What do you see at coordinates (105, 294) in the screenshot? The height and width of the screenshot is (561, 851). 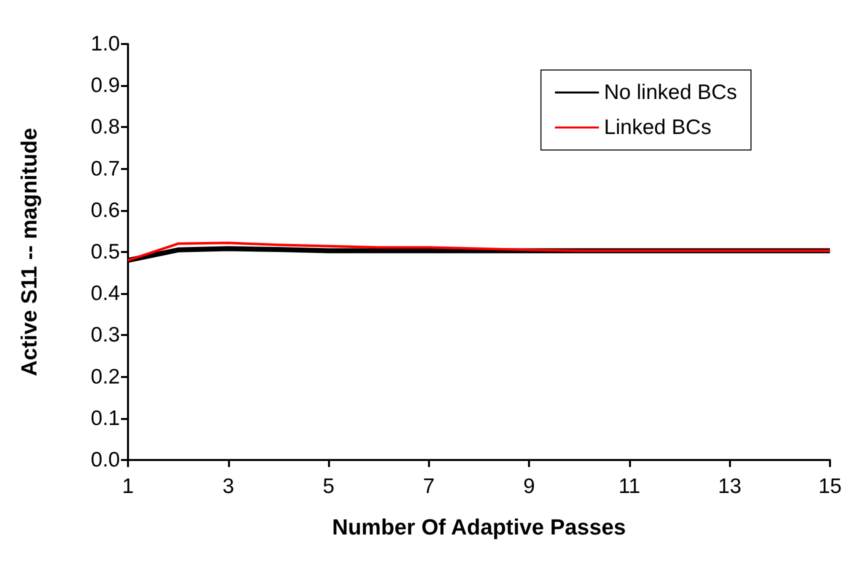 I see `y-tick-label: 0.4` at bounding box center [105, 294].